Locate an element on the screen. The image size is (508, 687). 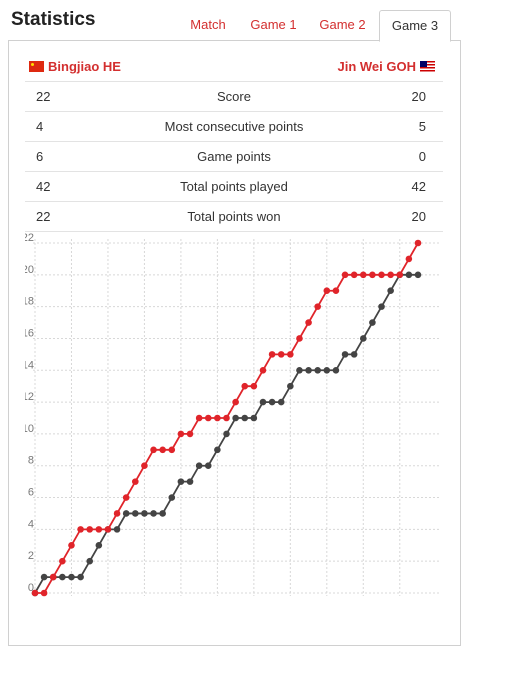
y-tick-label: 12 is located at coordinates (29, 397).